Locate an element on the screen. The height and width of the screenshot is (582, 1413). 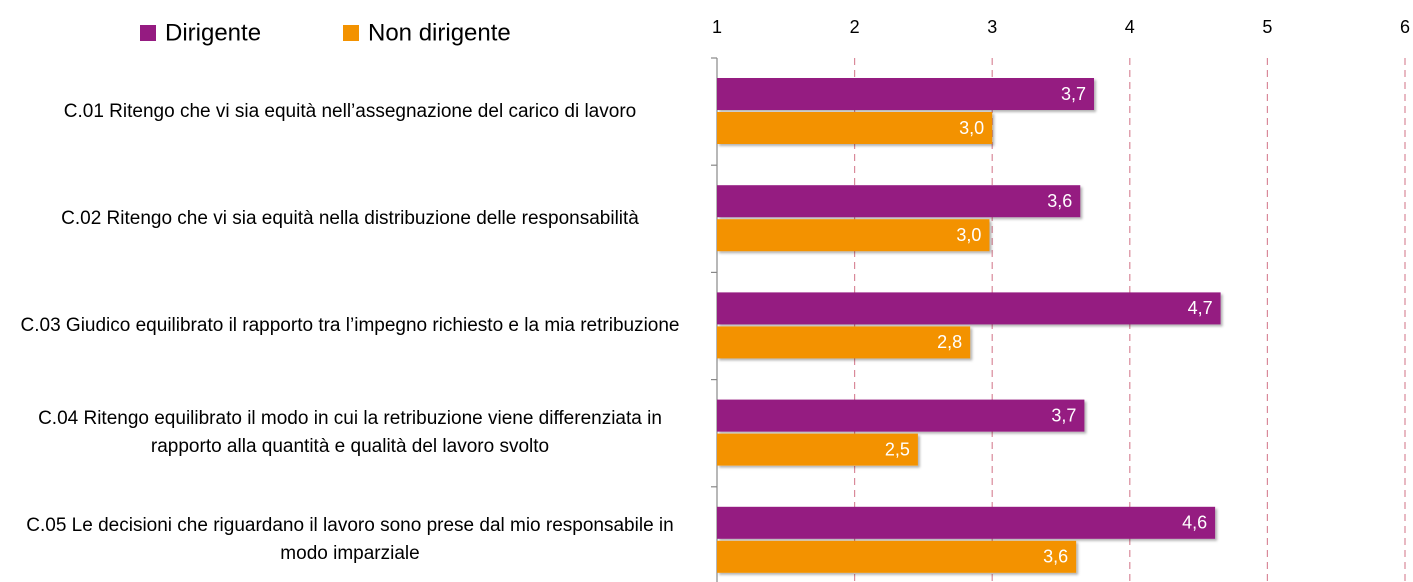
x-tick-label: 2 is located at coordinates (855, 27).